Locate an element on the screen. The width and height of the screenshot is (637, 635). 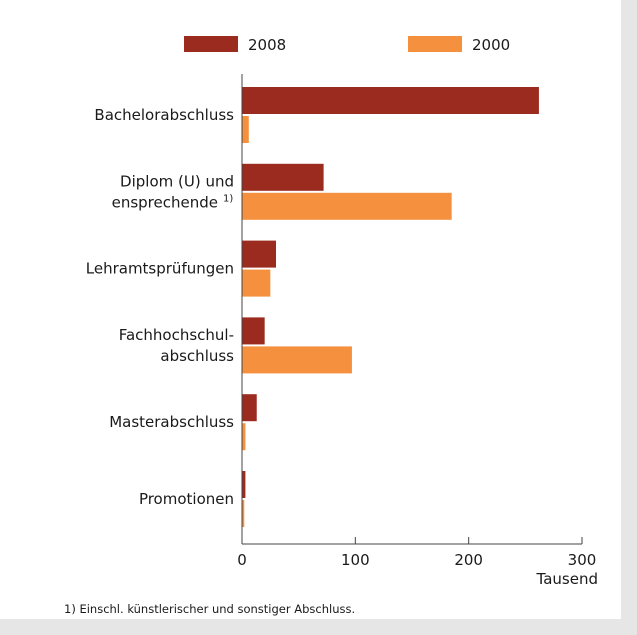
category-label: Diplom (U) und is located at coordinates (177, 181).